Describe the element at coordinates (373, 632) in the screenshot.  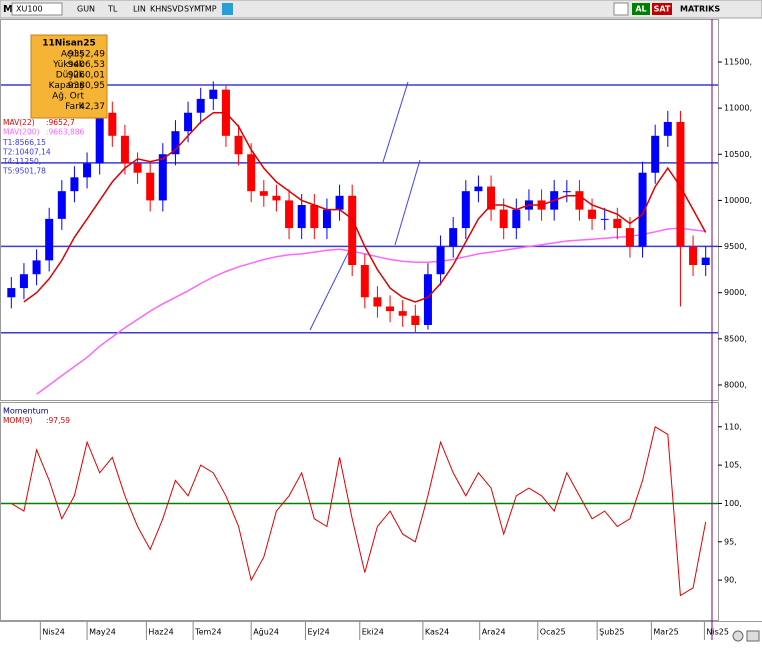
I see `x-tick-label: Eki24` at that location.